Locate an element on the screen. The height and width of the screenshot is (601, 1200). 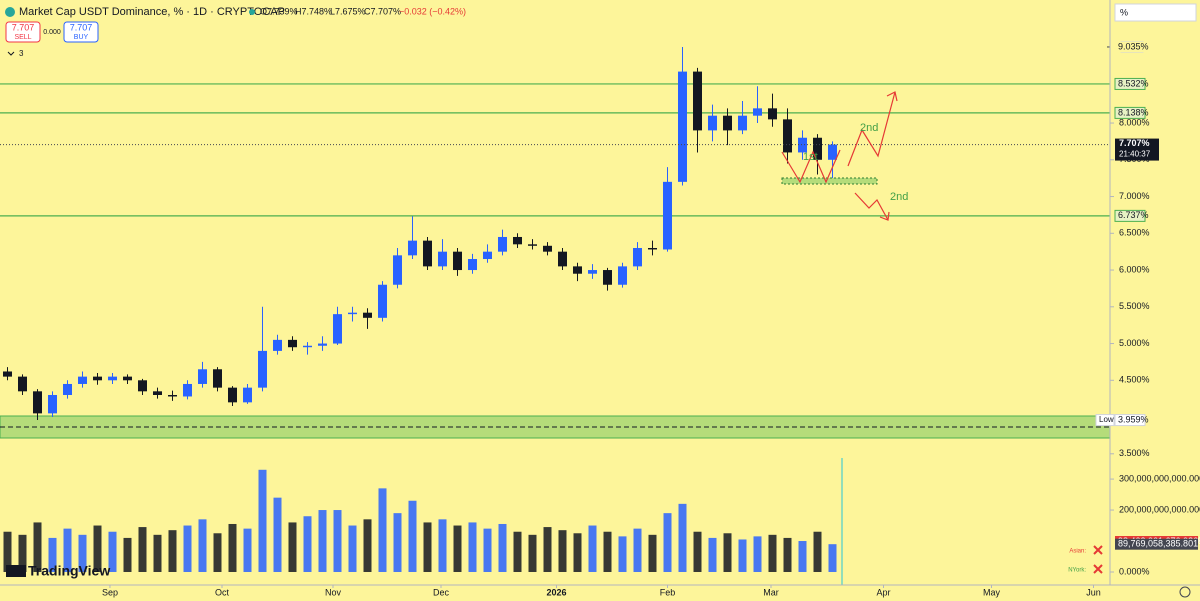
volume-label: 89,769,058,385.801% is located at coordinates (1159, 544).